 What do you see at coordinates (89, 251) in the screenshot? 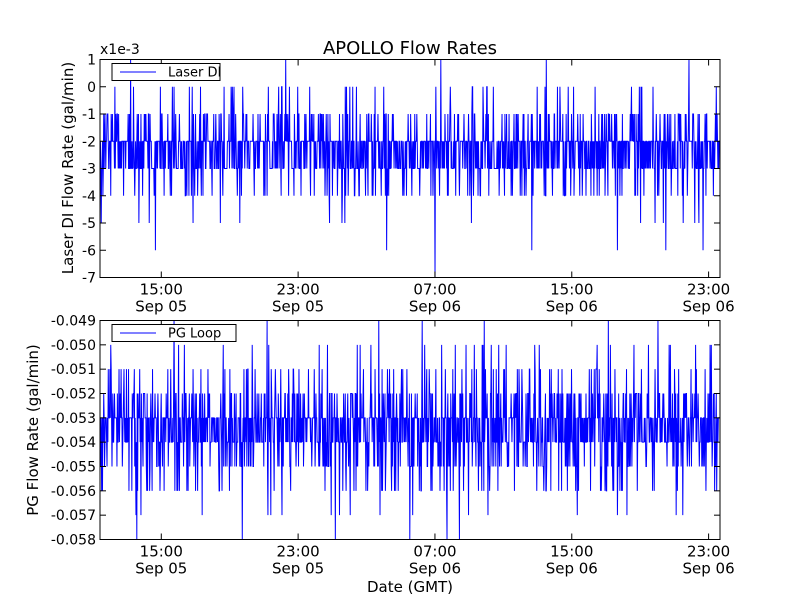
I see `y-tick-label: -6` at bounding box center [89, 251].